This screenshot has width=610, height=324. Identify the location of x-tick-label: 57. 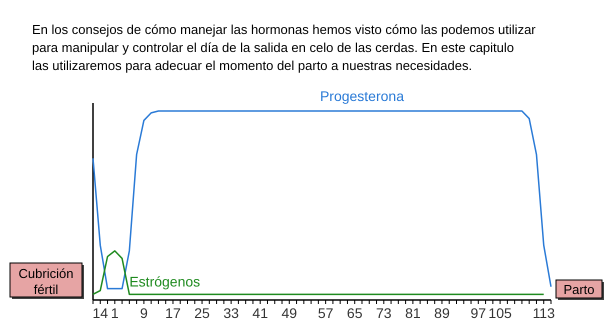
(326, 313).